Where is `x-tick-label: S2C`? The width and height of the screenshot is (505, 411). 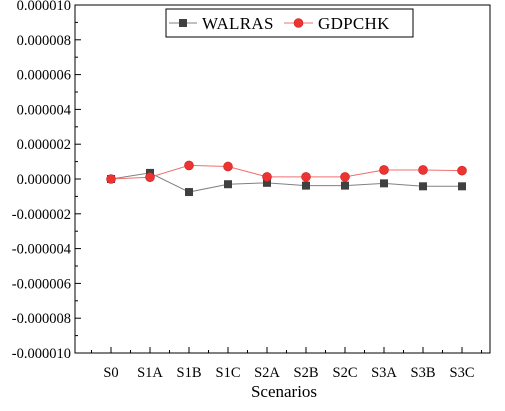
x-tick-label: S2C is located at coordinates (345, 373).